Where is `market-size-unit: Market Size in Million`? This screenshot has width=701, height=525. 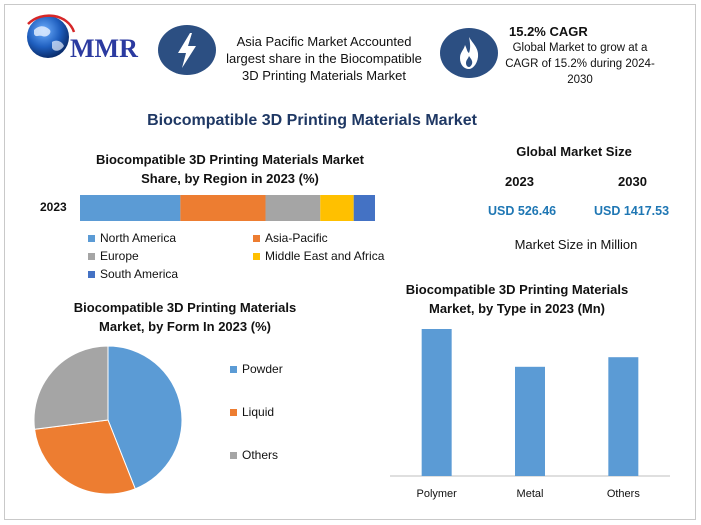
market-size-unit: Market Size in Million is located at coordinates (576, 244).